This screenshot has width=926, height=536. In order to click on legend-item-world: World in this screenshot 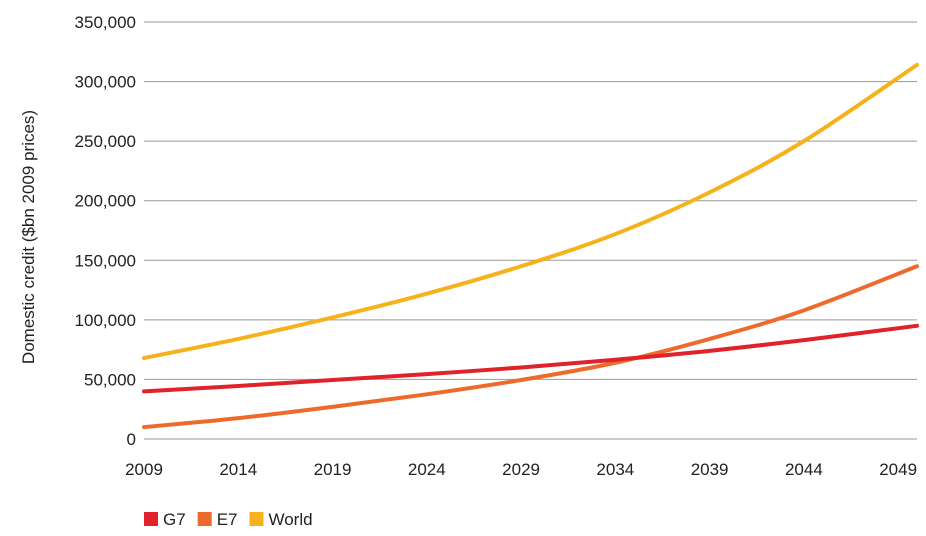, I will do `click(281, 519)`.